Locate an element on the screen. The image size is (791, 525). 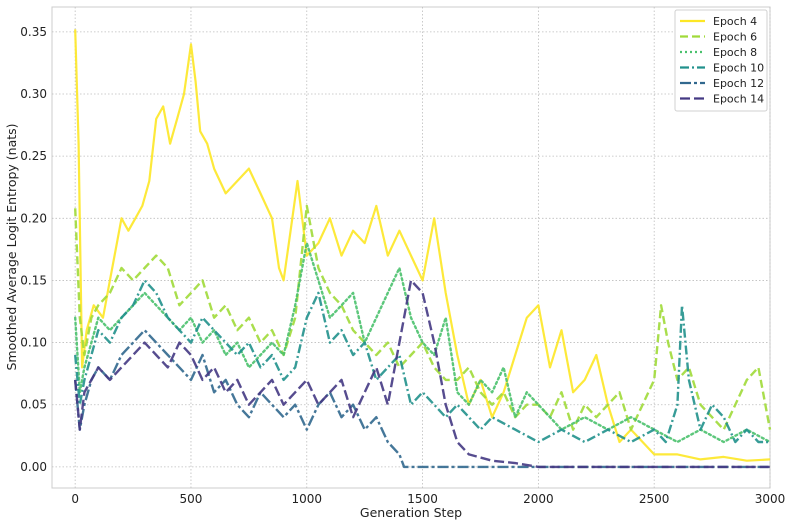
legend-label: Epoch 6 is located at coordinates (735, 37).